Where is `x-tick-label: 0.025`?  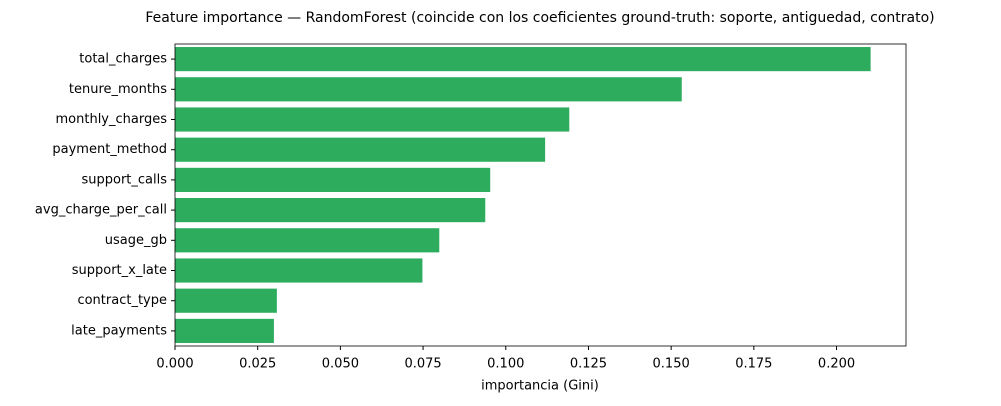
x-tick-label: 0.025 is located at coordinates (257, 364).